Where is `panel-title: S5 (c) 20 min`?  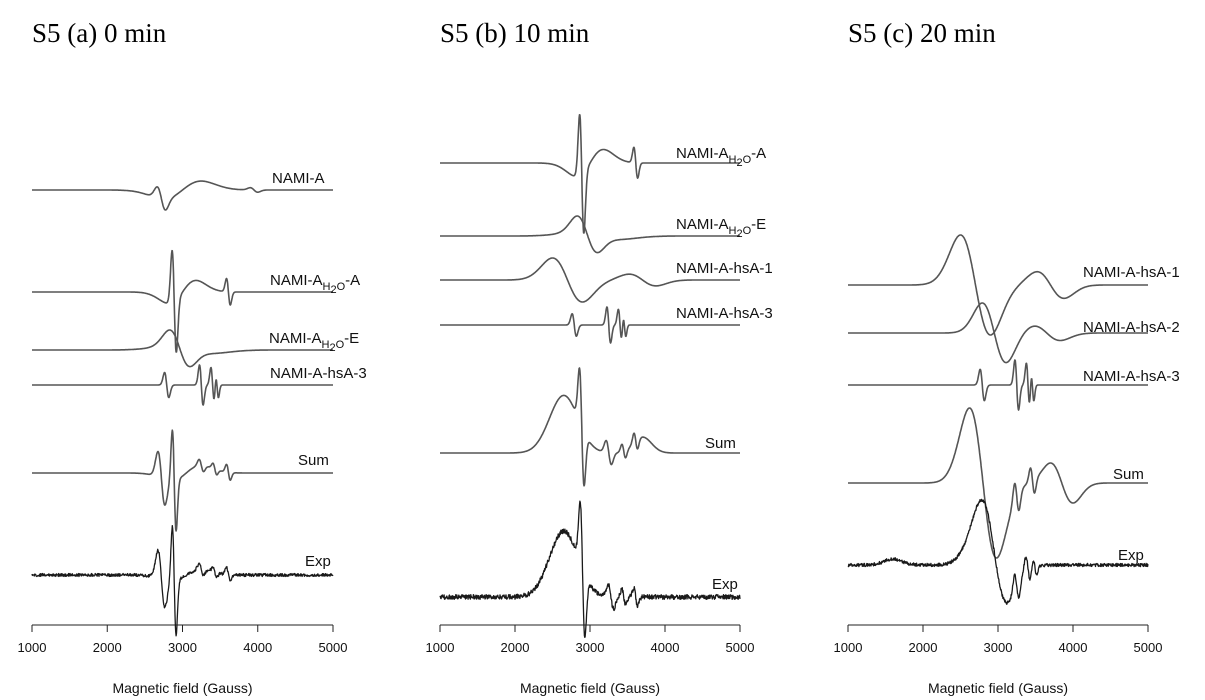
panel-title: S5 (c) 20 min is located at coordinates (922, 33).